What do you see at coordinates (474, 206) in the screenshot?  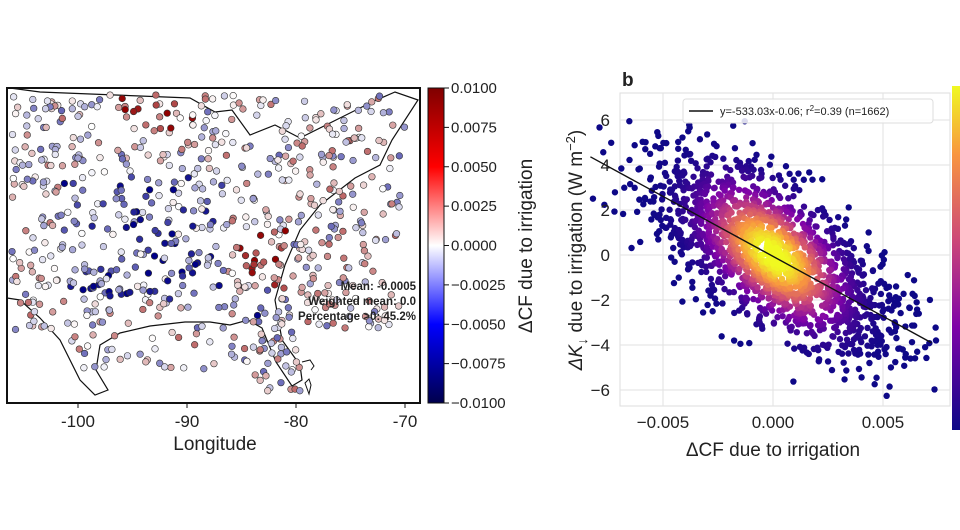 I see `colorbar-tick-label: 0.0025` at bounding box center [474, 206].